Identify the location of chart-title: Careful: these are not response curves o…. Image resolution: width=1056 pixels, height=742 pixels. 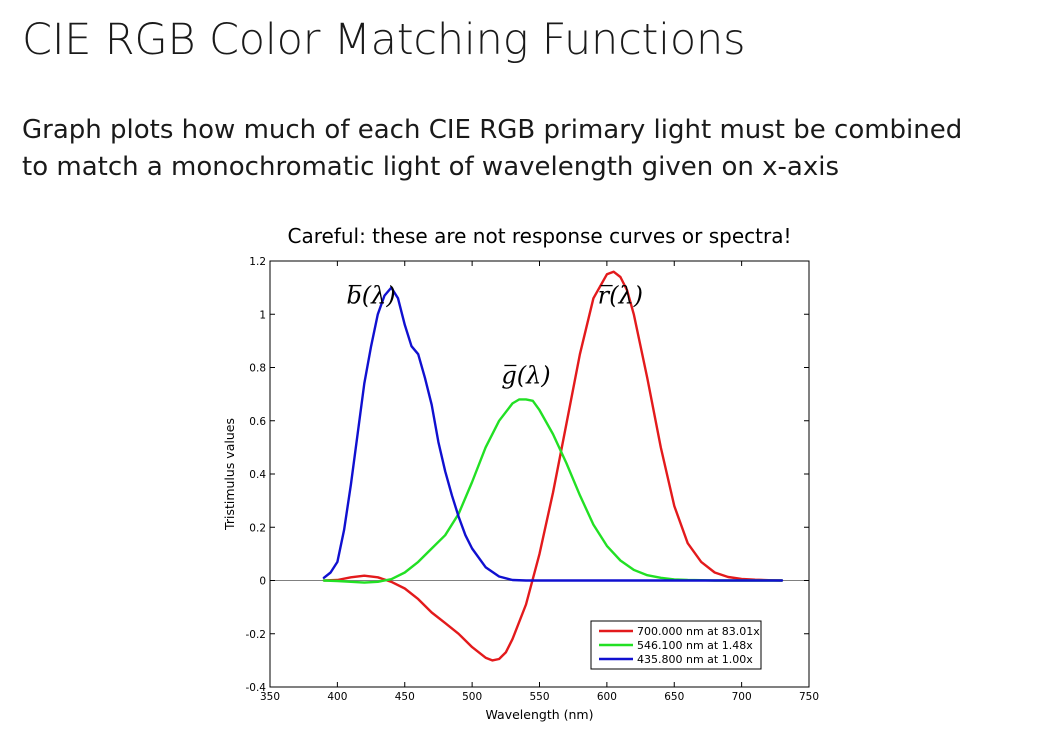
(540, 236).